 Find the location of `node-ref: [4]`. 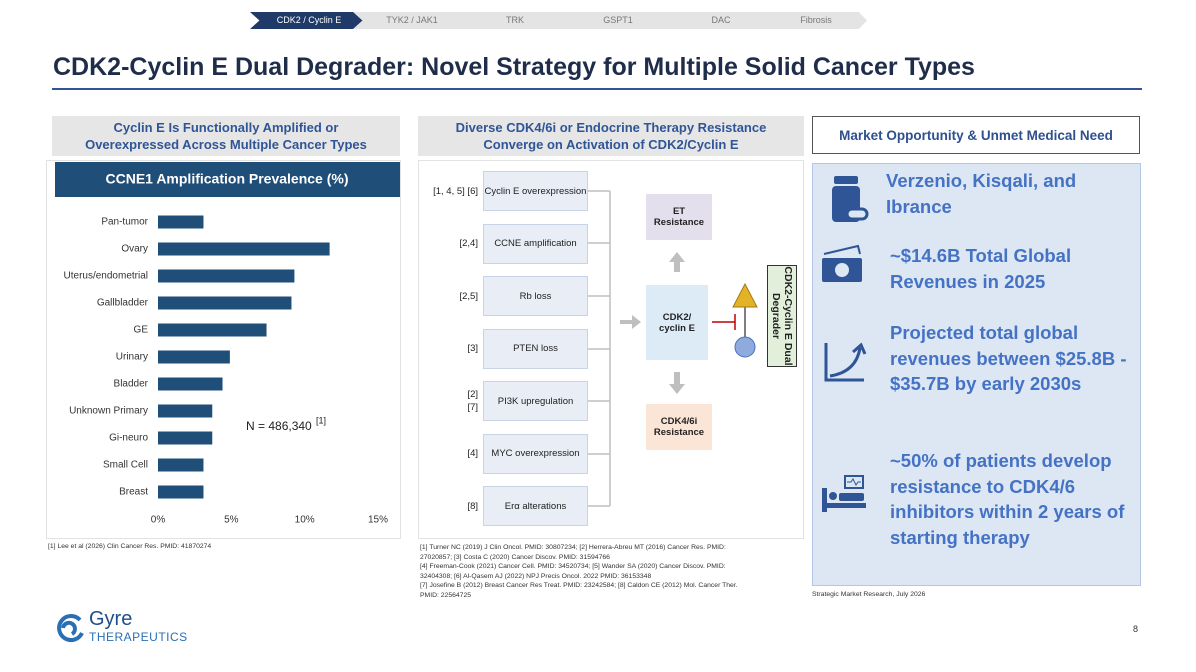

node-ref: [4] is located at coordinates (472, 453).